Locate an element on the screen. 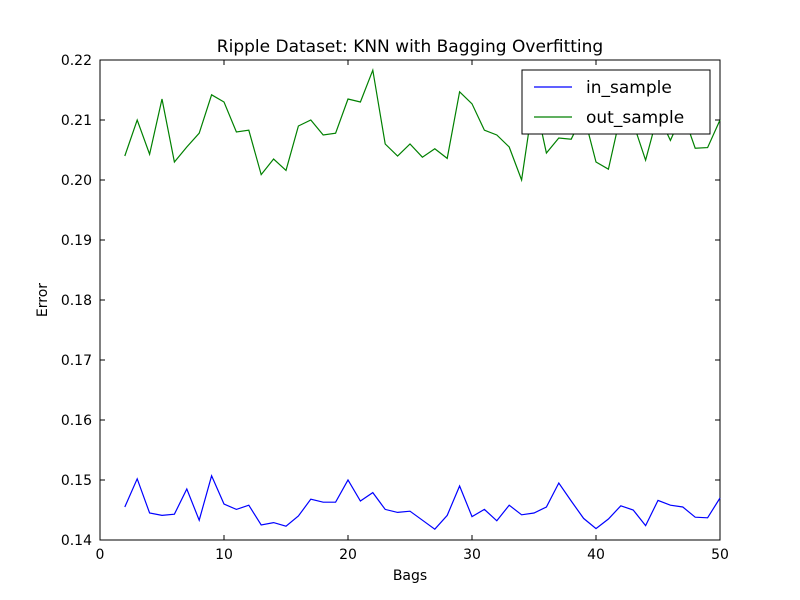 Image resolution: width=800 pixels, height=600 pixels. series-line-in-sample is located at coordinates (422, 502).